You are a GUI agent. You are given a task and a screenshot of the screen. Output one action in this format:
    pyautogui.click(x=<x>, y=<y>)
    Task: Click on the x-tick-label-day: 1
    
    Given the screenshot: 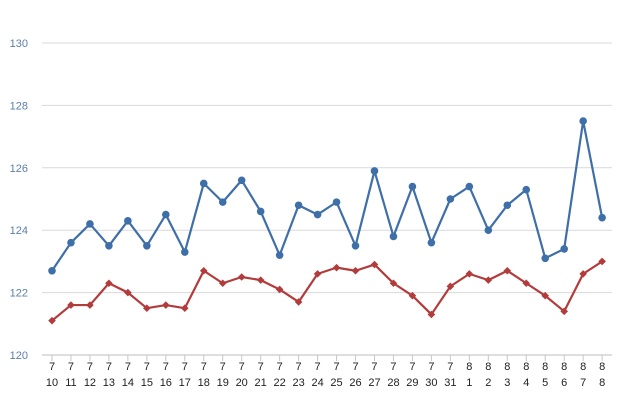 What is the action you would take?
    pyautogui.click(x=469, y=383)
    